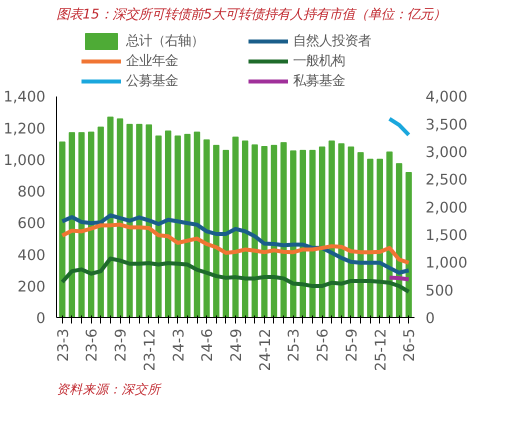  I want to click on y2-tick-label: 500, so click(440, 291).